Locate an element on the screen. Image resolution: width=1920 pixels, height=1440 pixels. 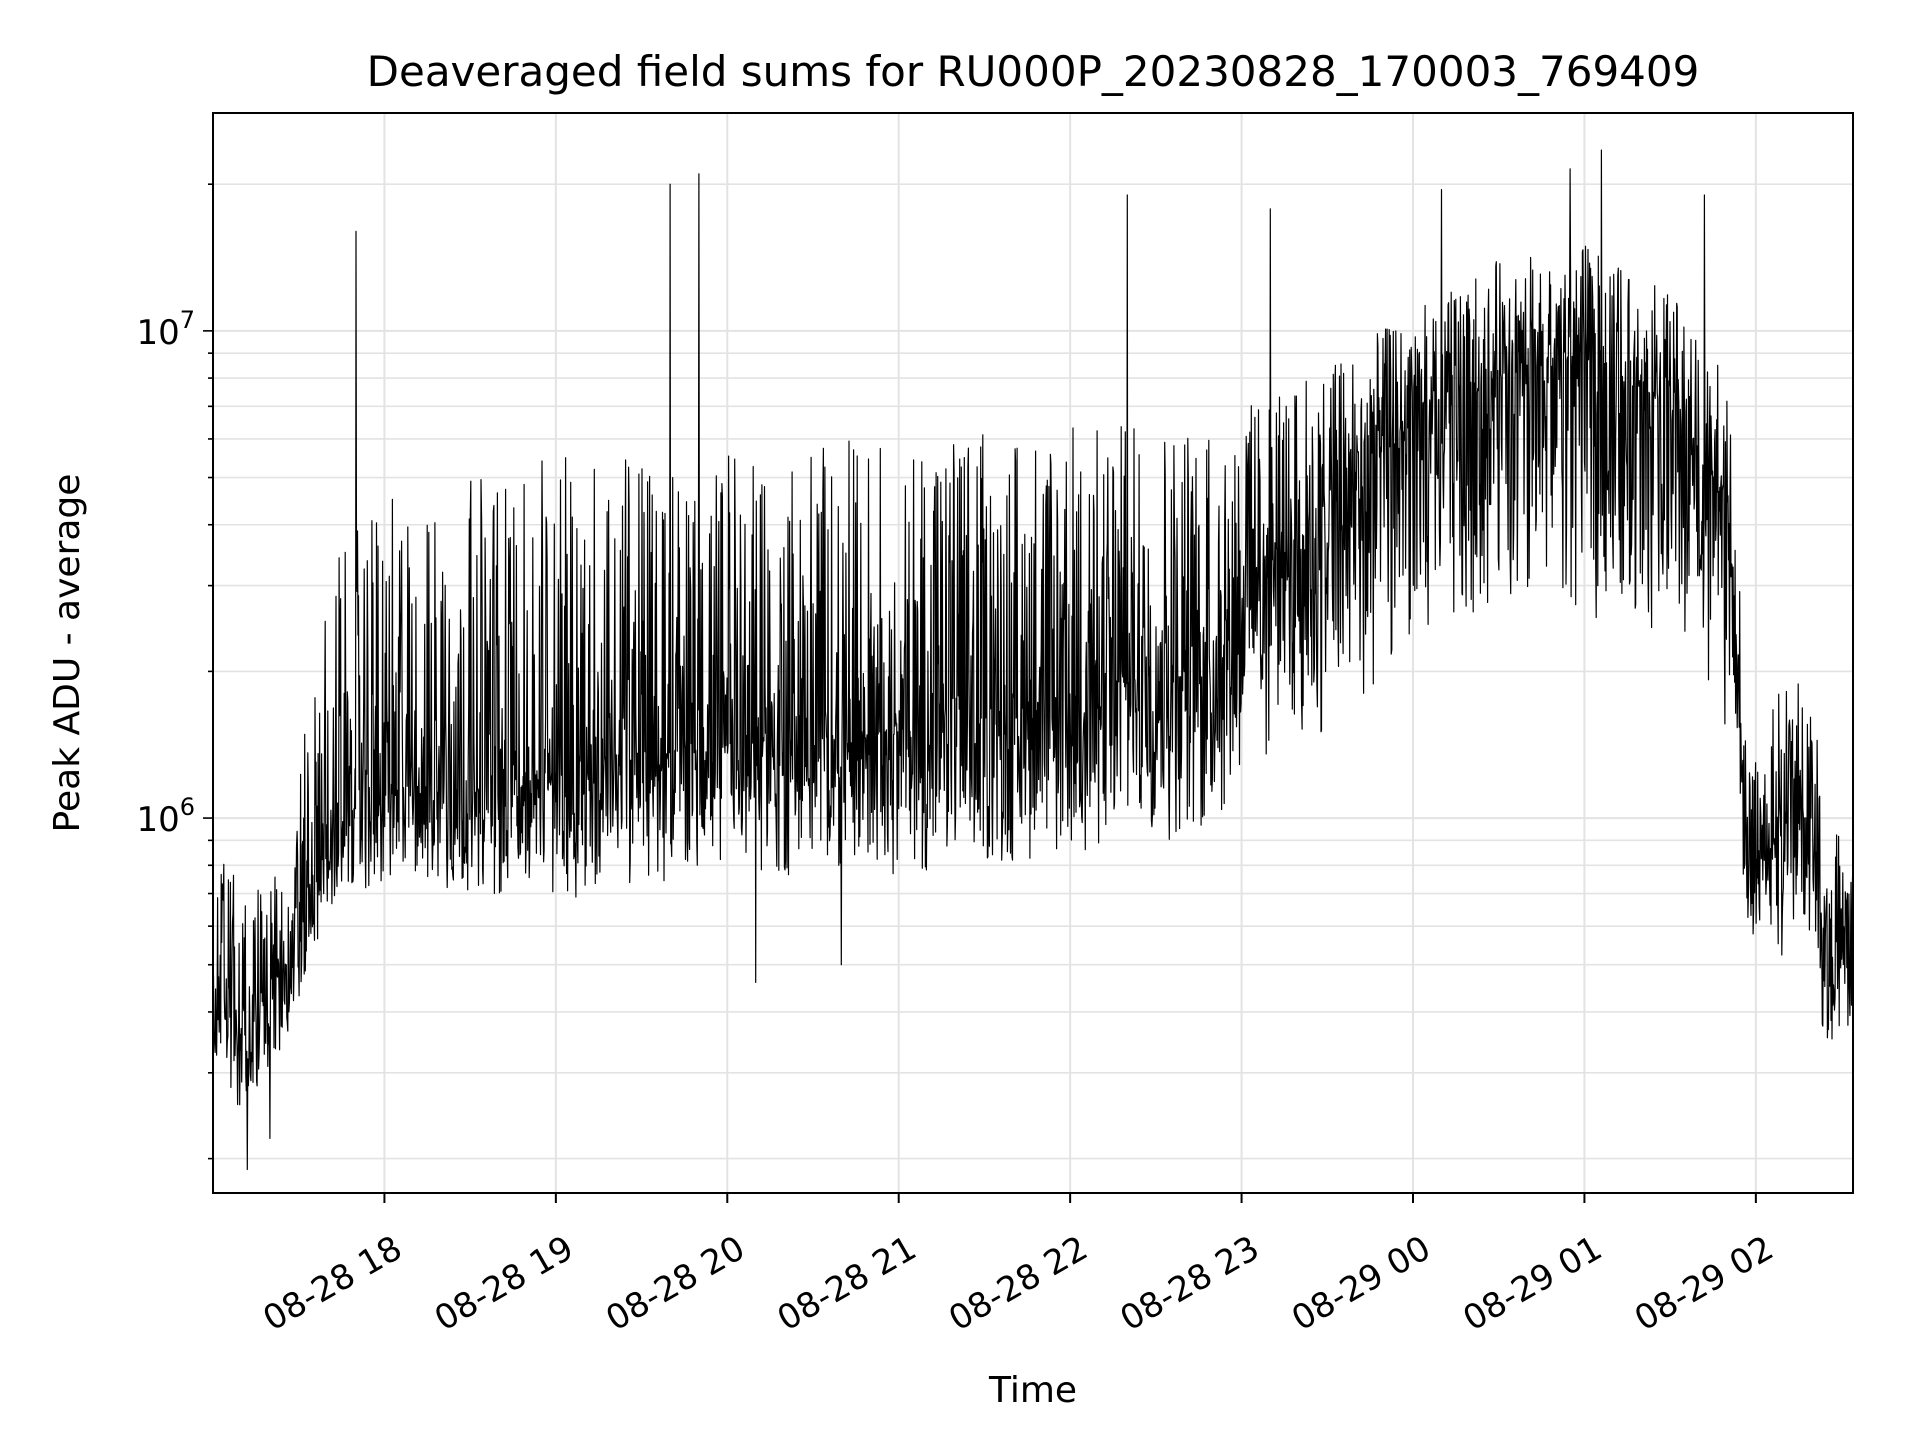
x-tick-label: 08-28 19 is located at coordinates (504, 1283).